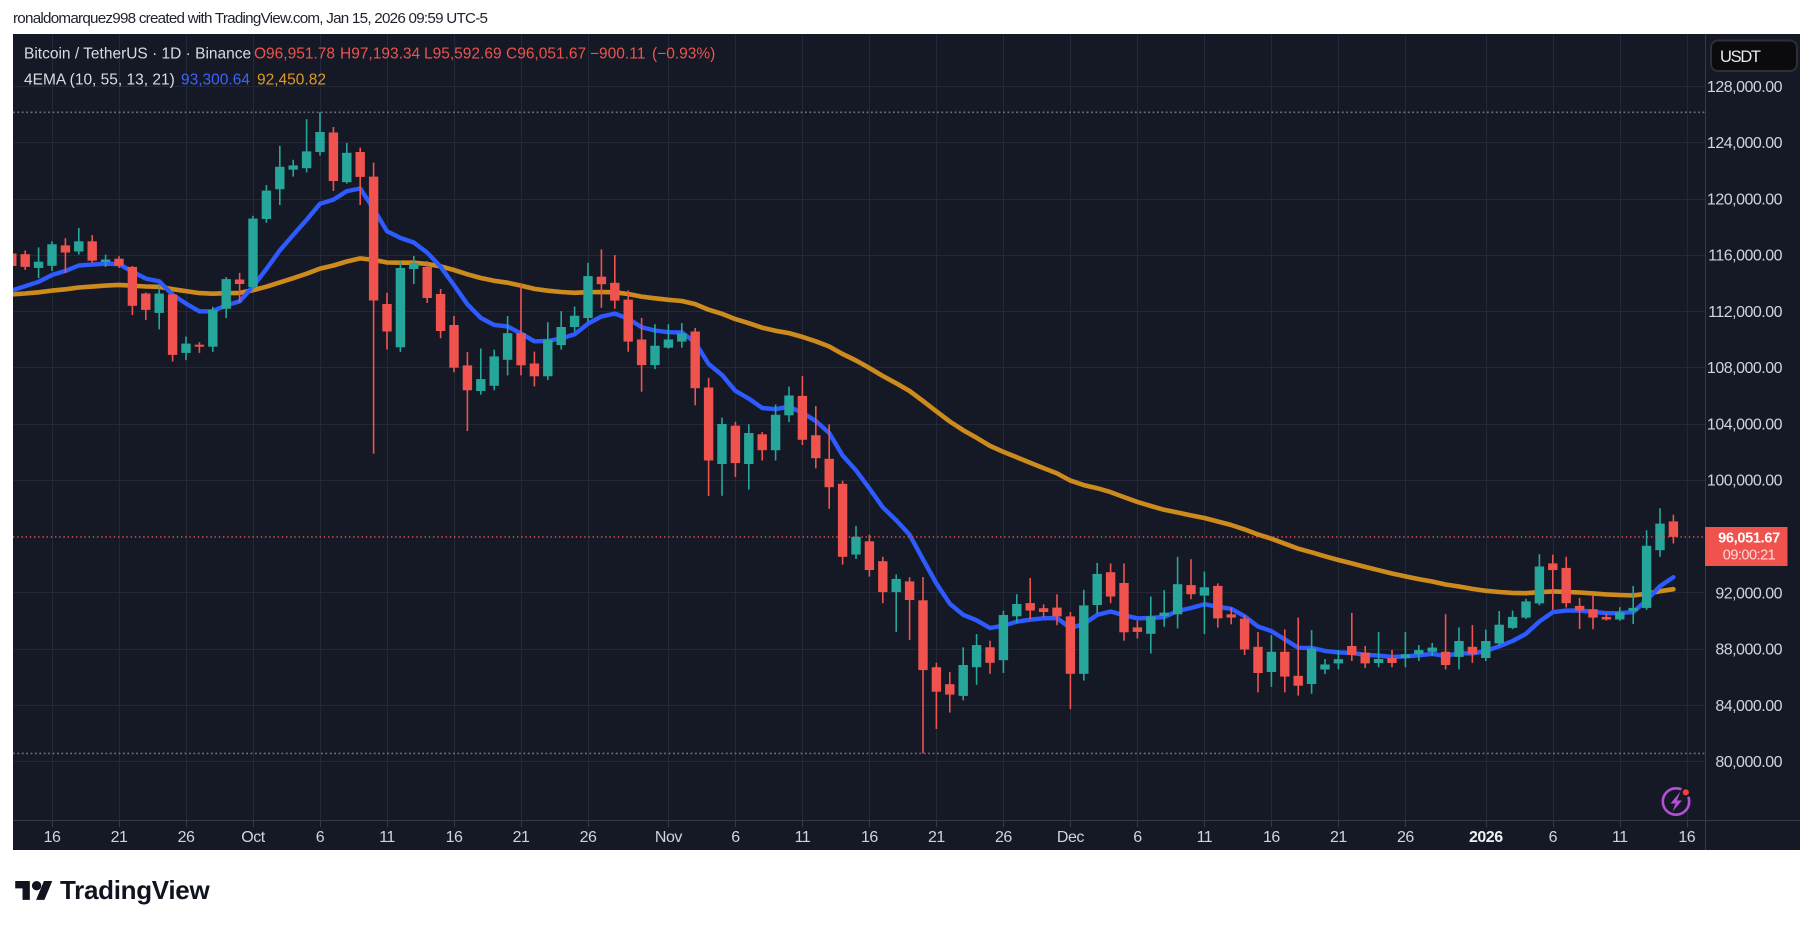  Describe the element at coordinates (1745, 312) in the screenshot. I see `svg-text: 112,000.00` at that location.